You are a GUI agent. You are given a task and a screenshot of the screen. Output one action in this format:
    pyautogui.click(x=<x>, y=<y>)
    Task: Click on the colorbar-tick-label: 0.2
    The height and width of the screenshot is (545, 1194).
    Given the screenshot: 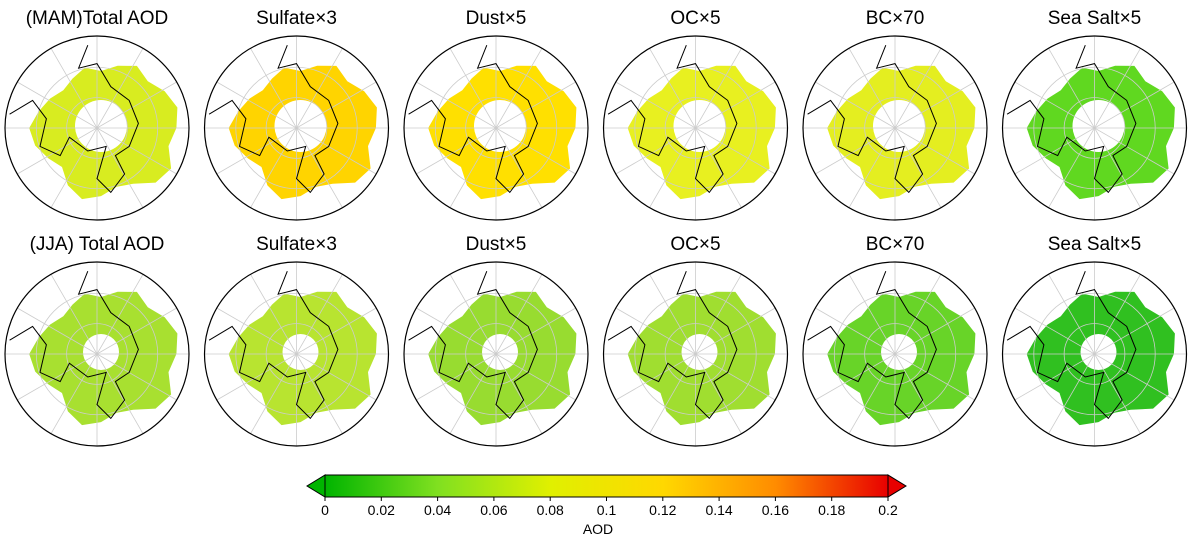 What is the action you would take?
    pyautogui.click(x=888, y=510)
    